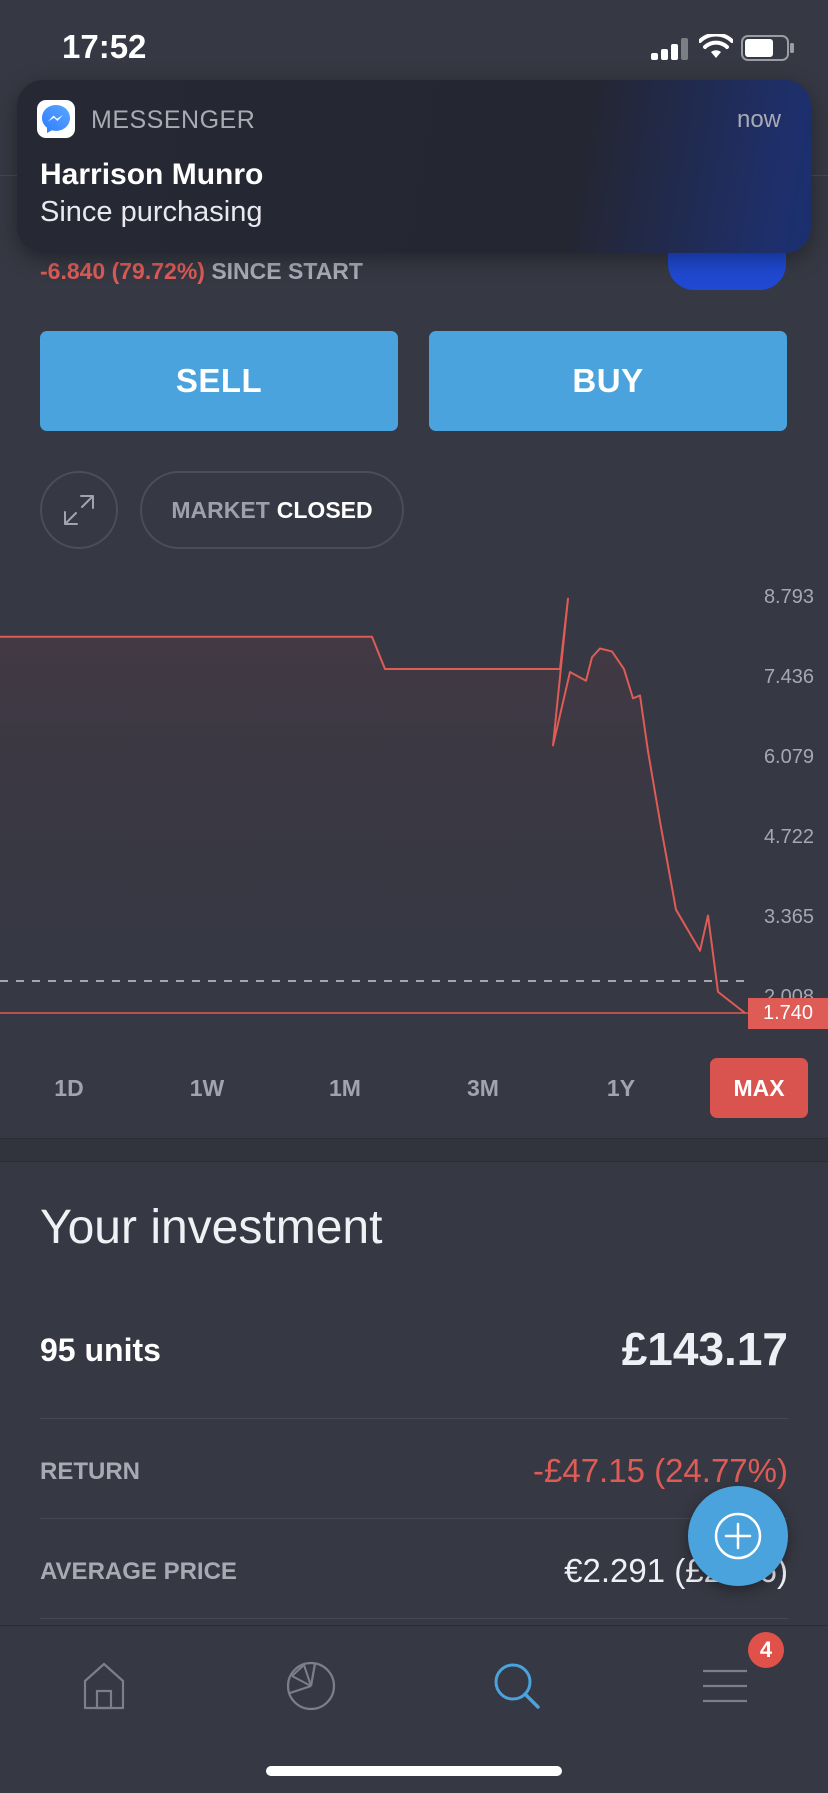  What do you see at coordinates (414, 1150) in the screenshot?
I see `section-divider` at bounding box center [414, 1150].